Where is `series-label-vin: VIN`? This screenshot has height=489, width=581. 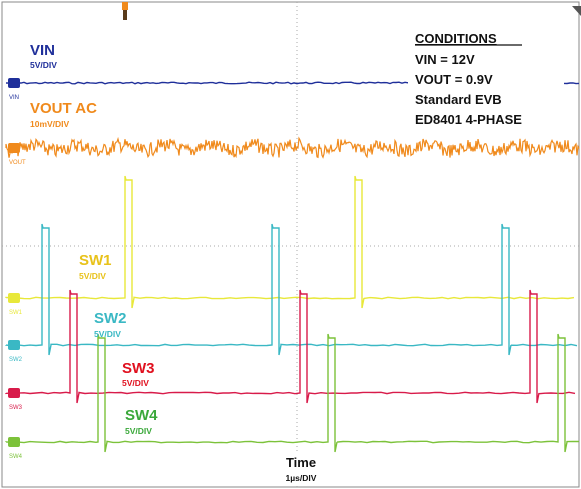 series-label-vin: VIN is located at coordinates (42, 50).